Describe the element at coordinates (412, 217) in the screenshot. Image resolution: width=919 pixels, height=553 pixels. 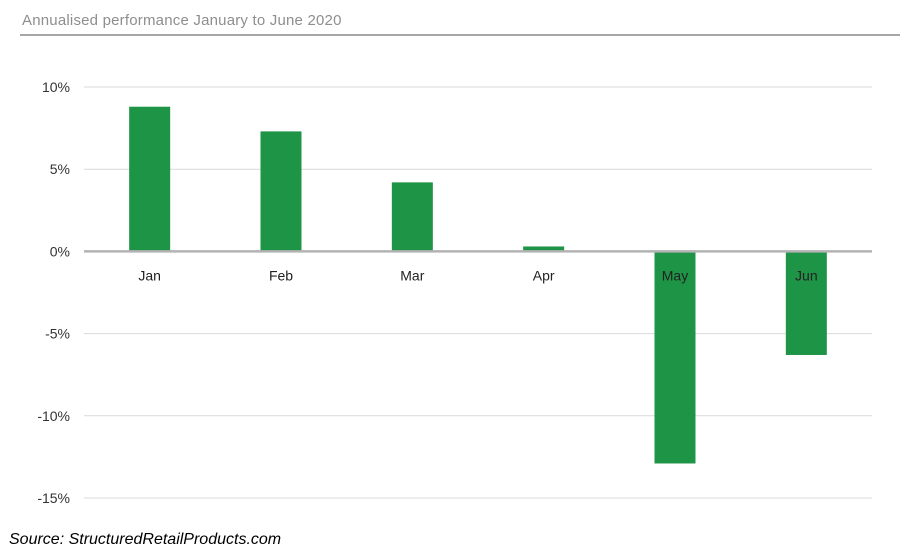
I see `bar-mar` at that location.